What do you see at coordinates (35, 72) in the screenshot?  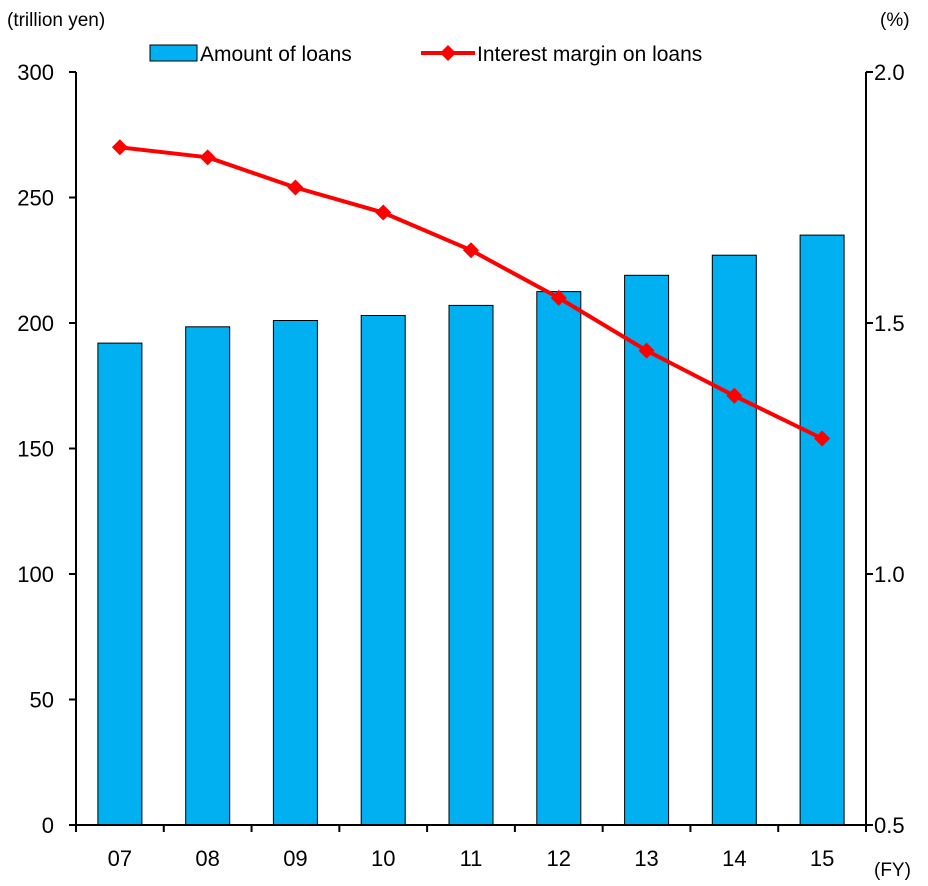 I see `left-tick-label-300: 300` at bounding box center [35, 72].